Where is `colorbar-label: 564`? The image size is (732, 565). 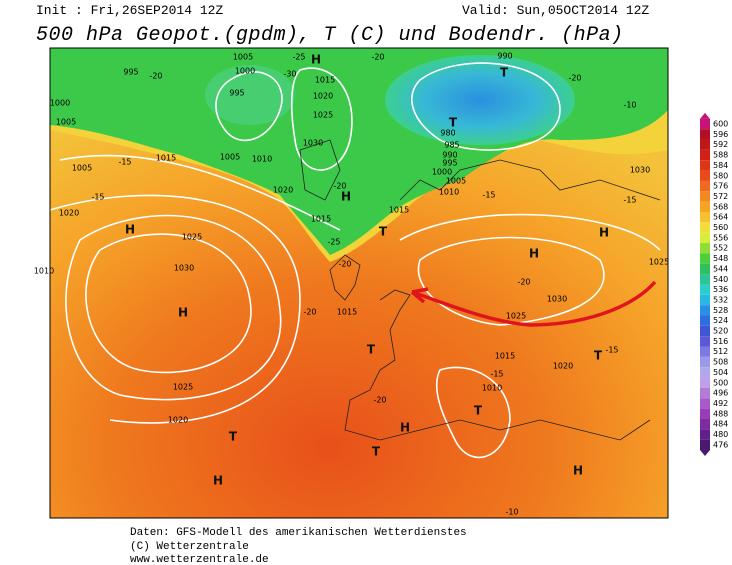
colorbar-label: 564 is located at coordinates (720, 217).